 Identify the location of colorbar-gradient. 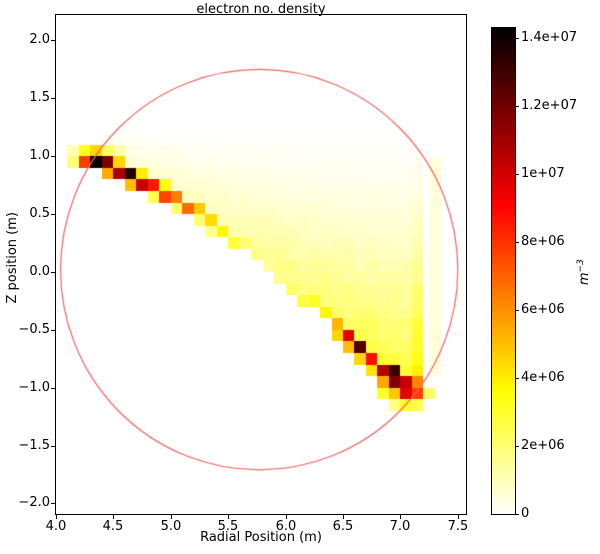
(503, 271).